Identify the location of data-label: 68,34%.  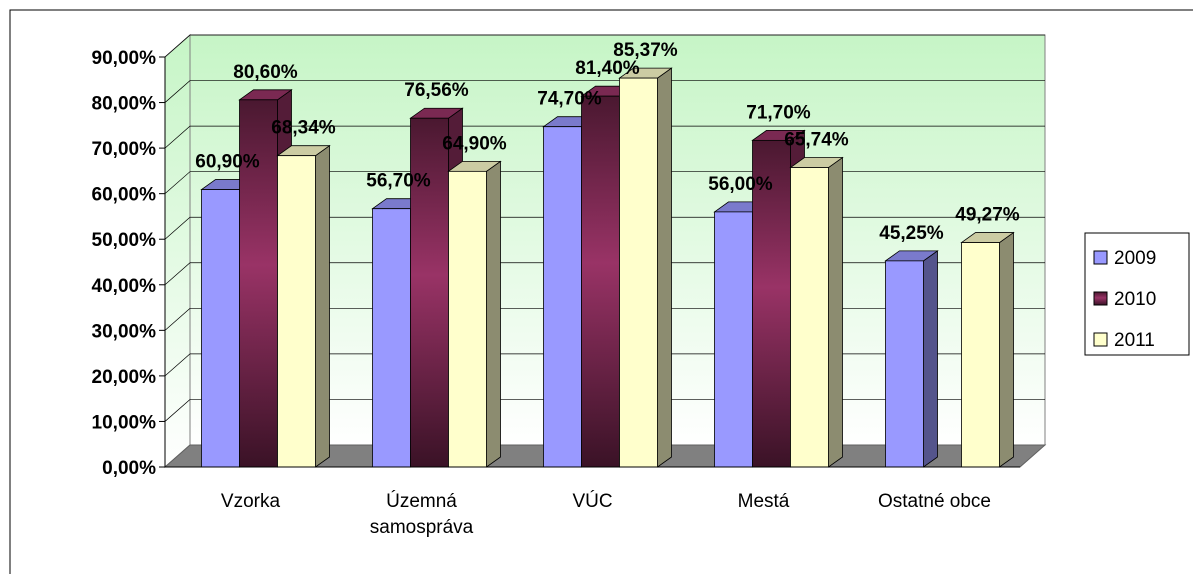
(303, 128).